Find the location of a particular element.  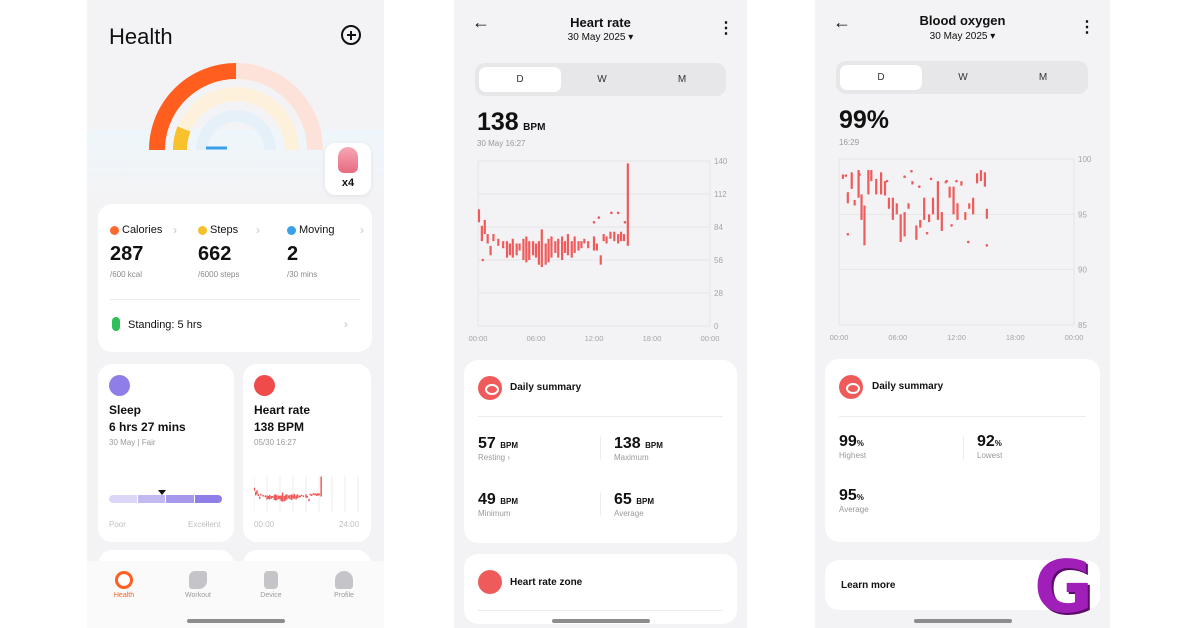

y-tick-label: 100 is located at coordinates (1085, 159).